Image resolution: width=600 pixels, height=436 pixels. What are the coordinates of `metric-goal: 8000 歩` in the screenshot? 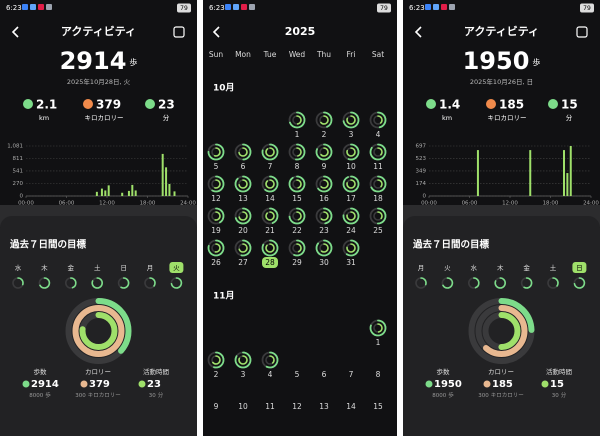 It's located at (443, 395).